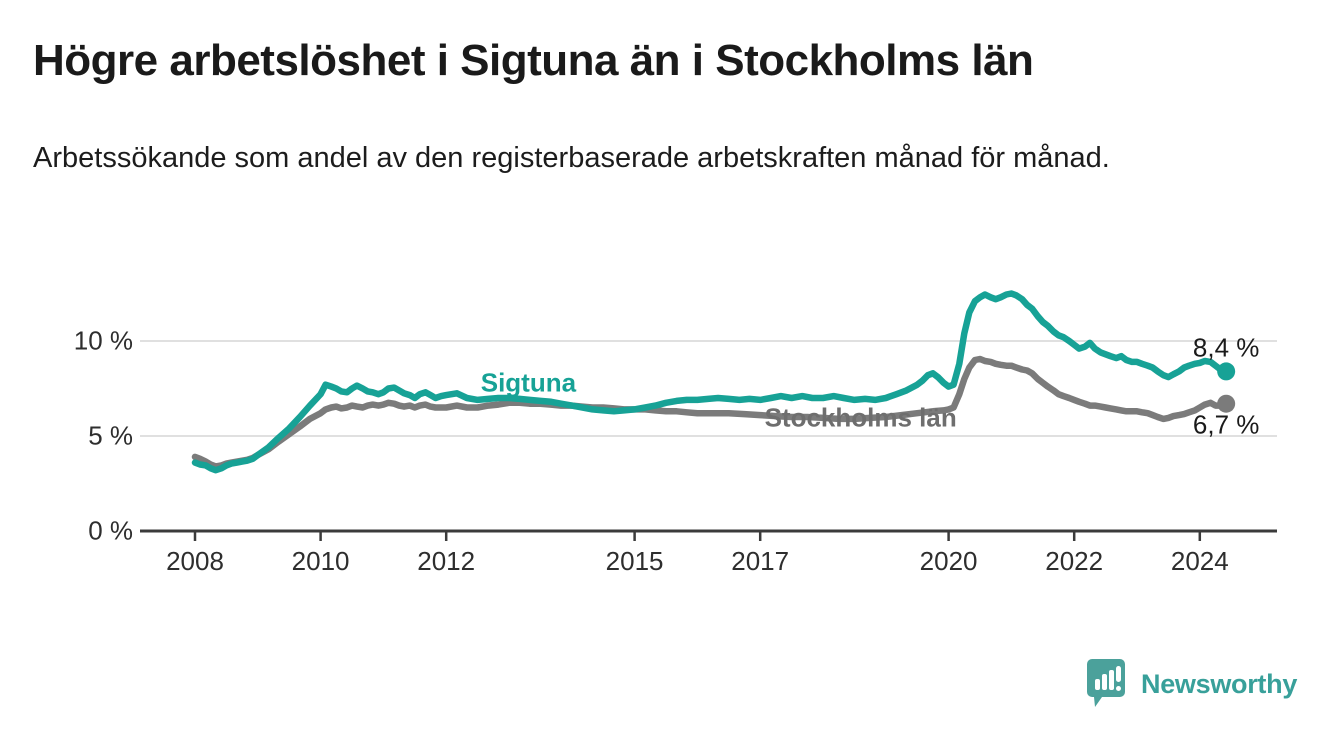 Image resolution: width=1340 pixels, height=734 pixels. I want to click on x-tick-label-2012: 2012, so click(446, 561).